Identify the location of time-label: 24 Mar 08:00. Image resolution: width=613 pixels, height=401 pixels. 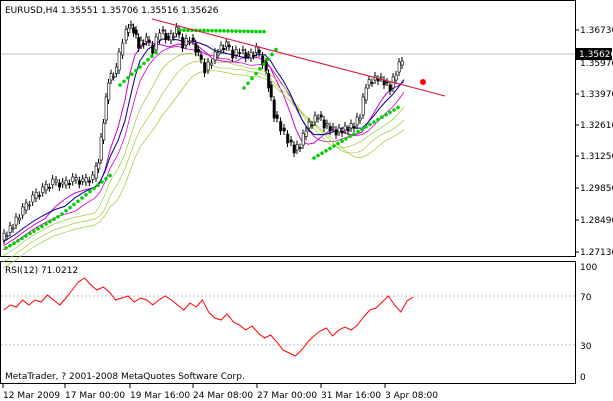
(223, 396).